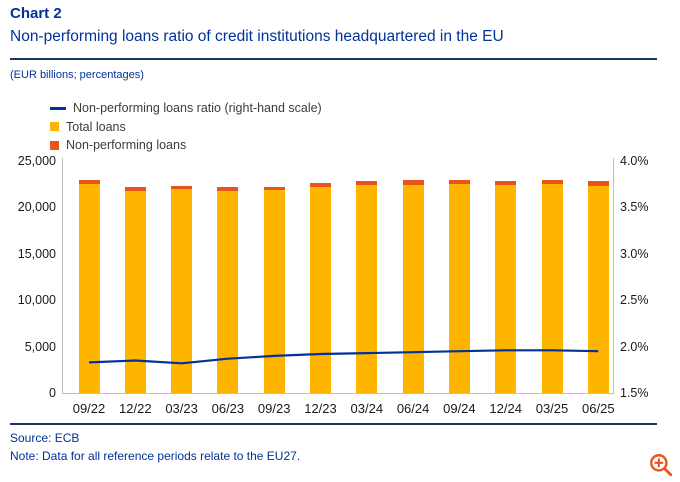 This screenshot has width=680, height=482. I want to click on y-axis-right-tick-label: 2.0%, so click(634, 346).